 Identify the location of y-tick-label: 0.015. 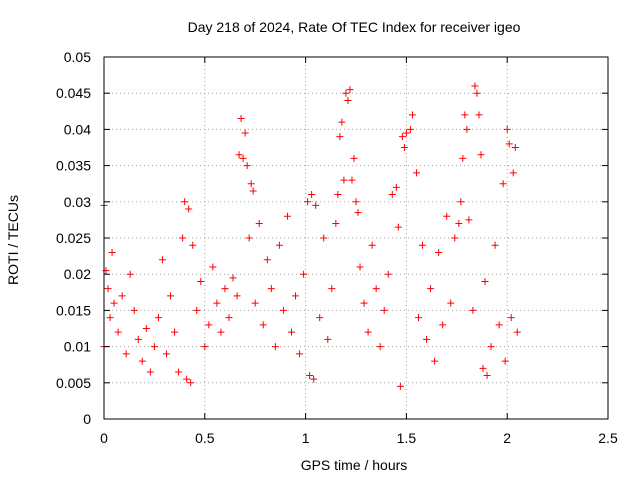
(73, 310).